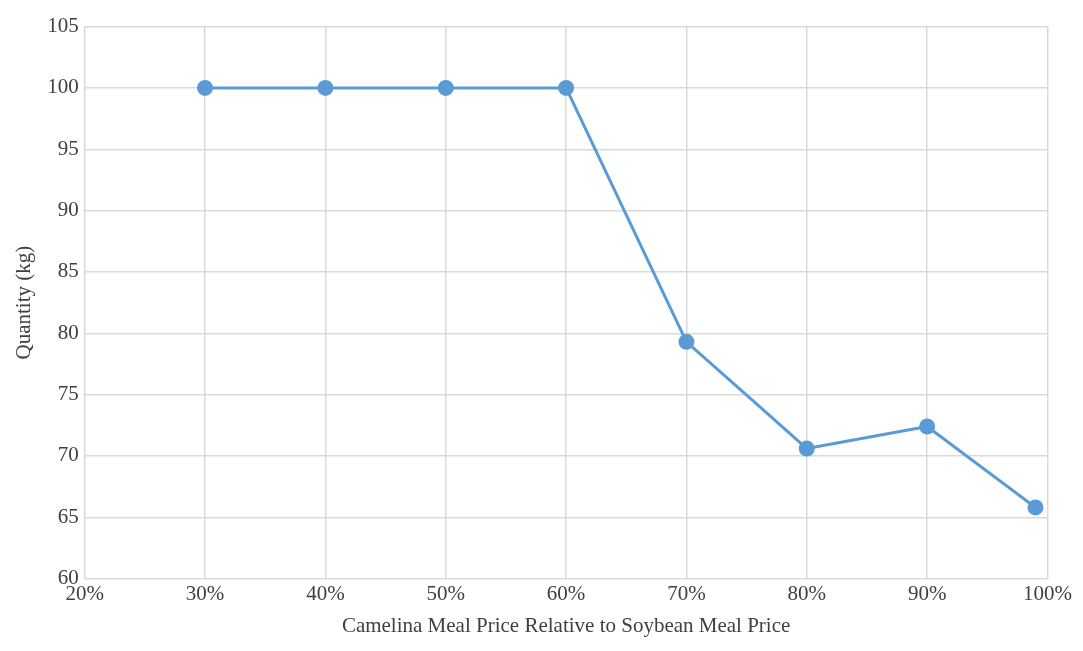 The width and height of the screenshot is (1083, 651). I want to click on x-tick-label: 50%, so click(445, 592).